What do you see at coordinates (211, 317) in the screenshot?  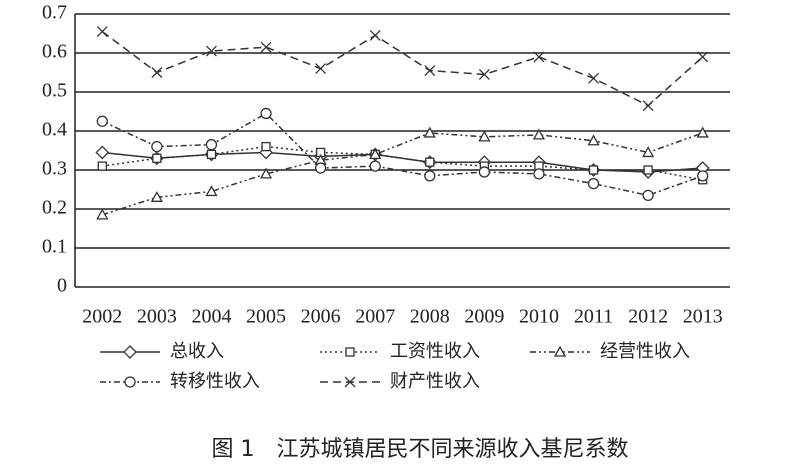 I see `x-tick-label: 2004` at bounding box center [211, 317].